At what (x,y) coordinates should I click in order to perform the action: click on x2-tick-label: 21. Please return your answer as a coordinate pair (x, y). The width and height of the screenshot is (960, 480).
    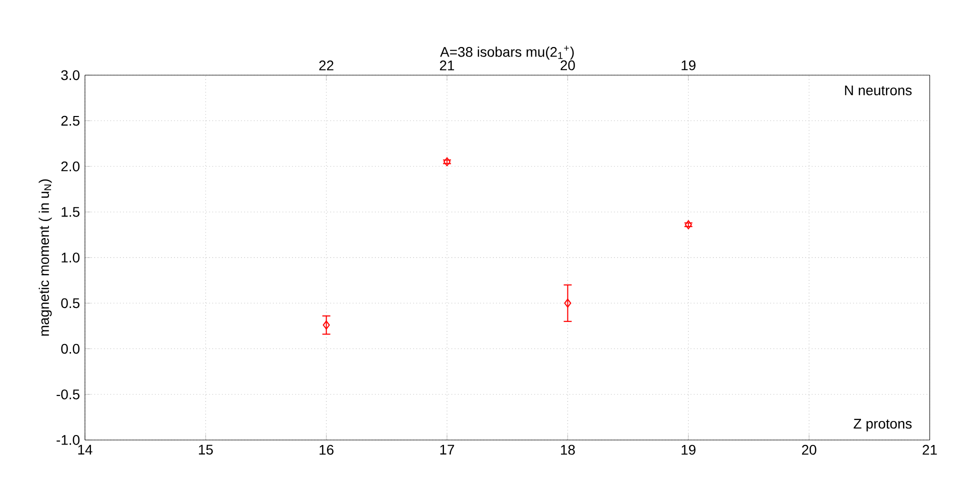
    Looking at the image, I should click on (447, 65).